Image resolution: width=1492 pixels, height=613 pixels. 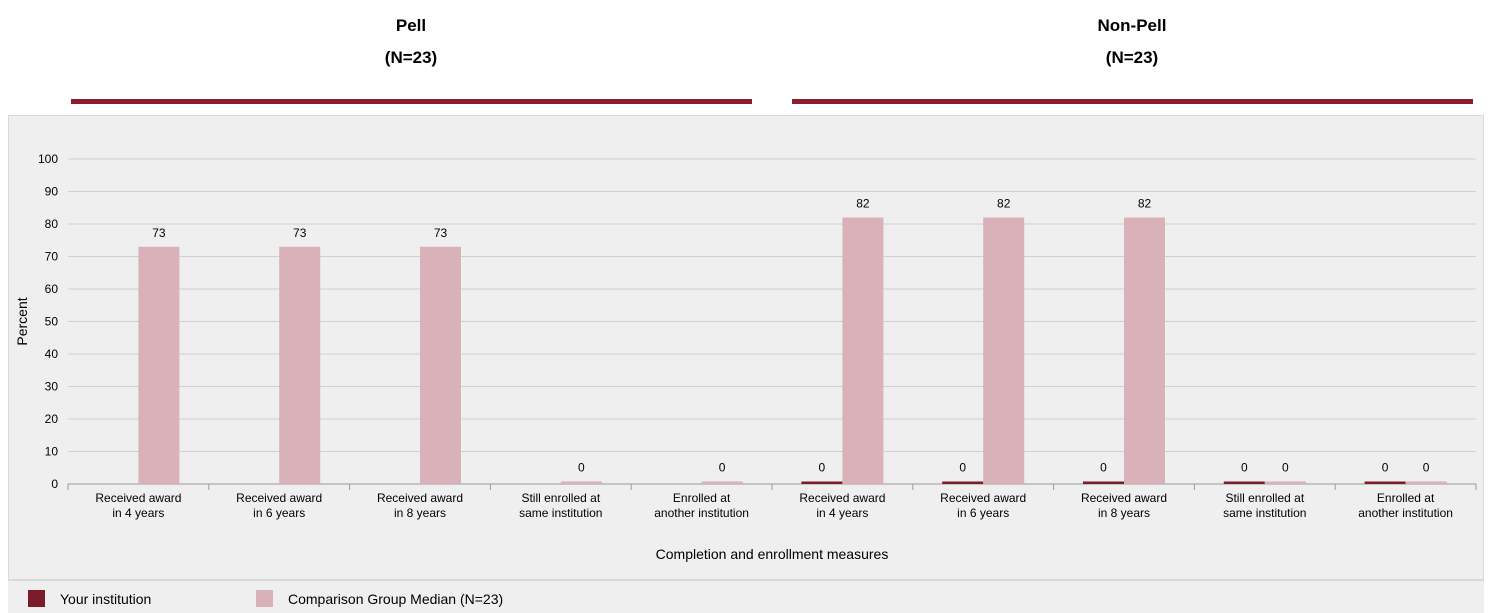 What do you see at coordinates (264, 598) in the screenshot?
I see `legend-swatch-comparison-median` at bounding box center [264, 598].